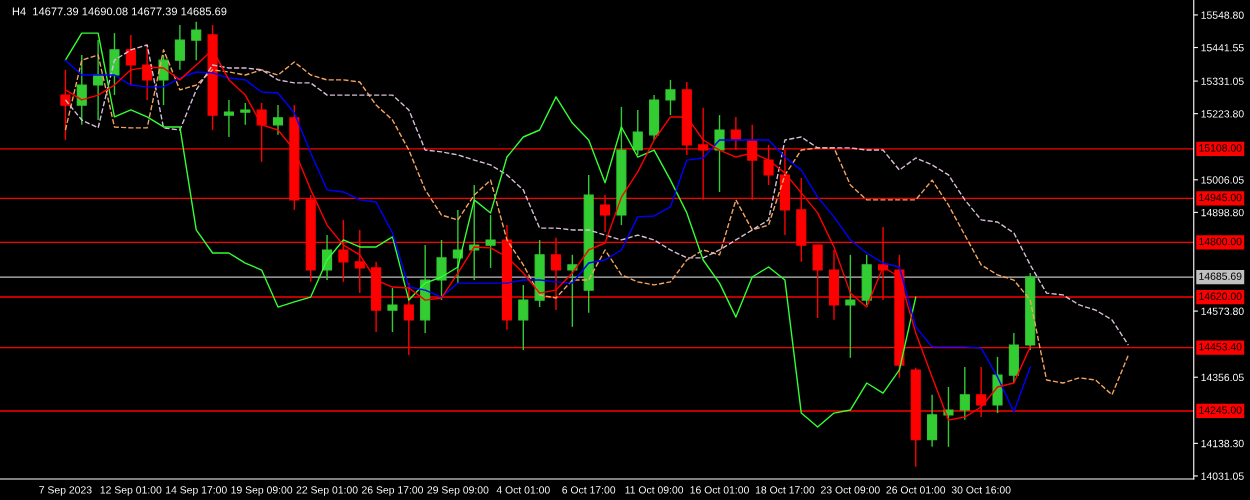 This screenshot has height=500, width=1250. I want to click on y-tick-label: 14573.80, so click(1222, 311).